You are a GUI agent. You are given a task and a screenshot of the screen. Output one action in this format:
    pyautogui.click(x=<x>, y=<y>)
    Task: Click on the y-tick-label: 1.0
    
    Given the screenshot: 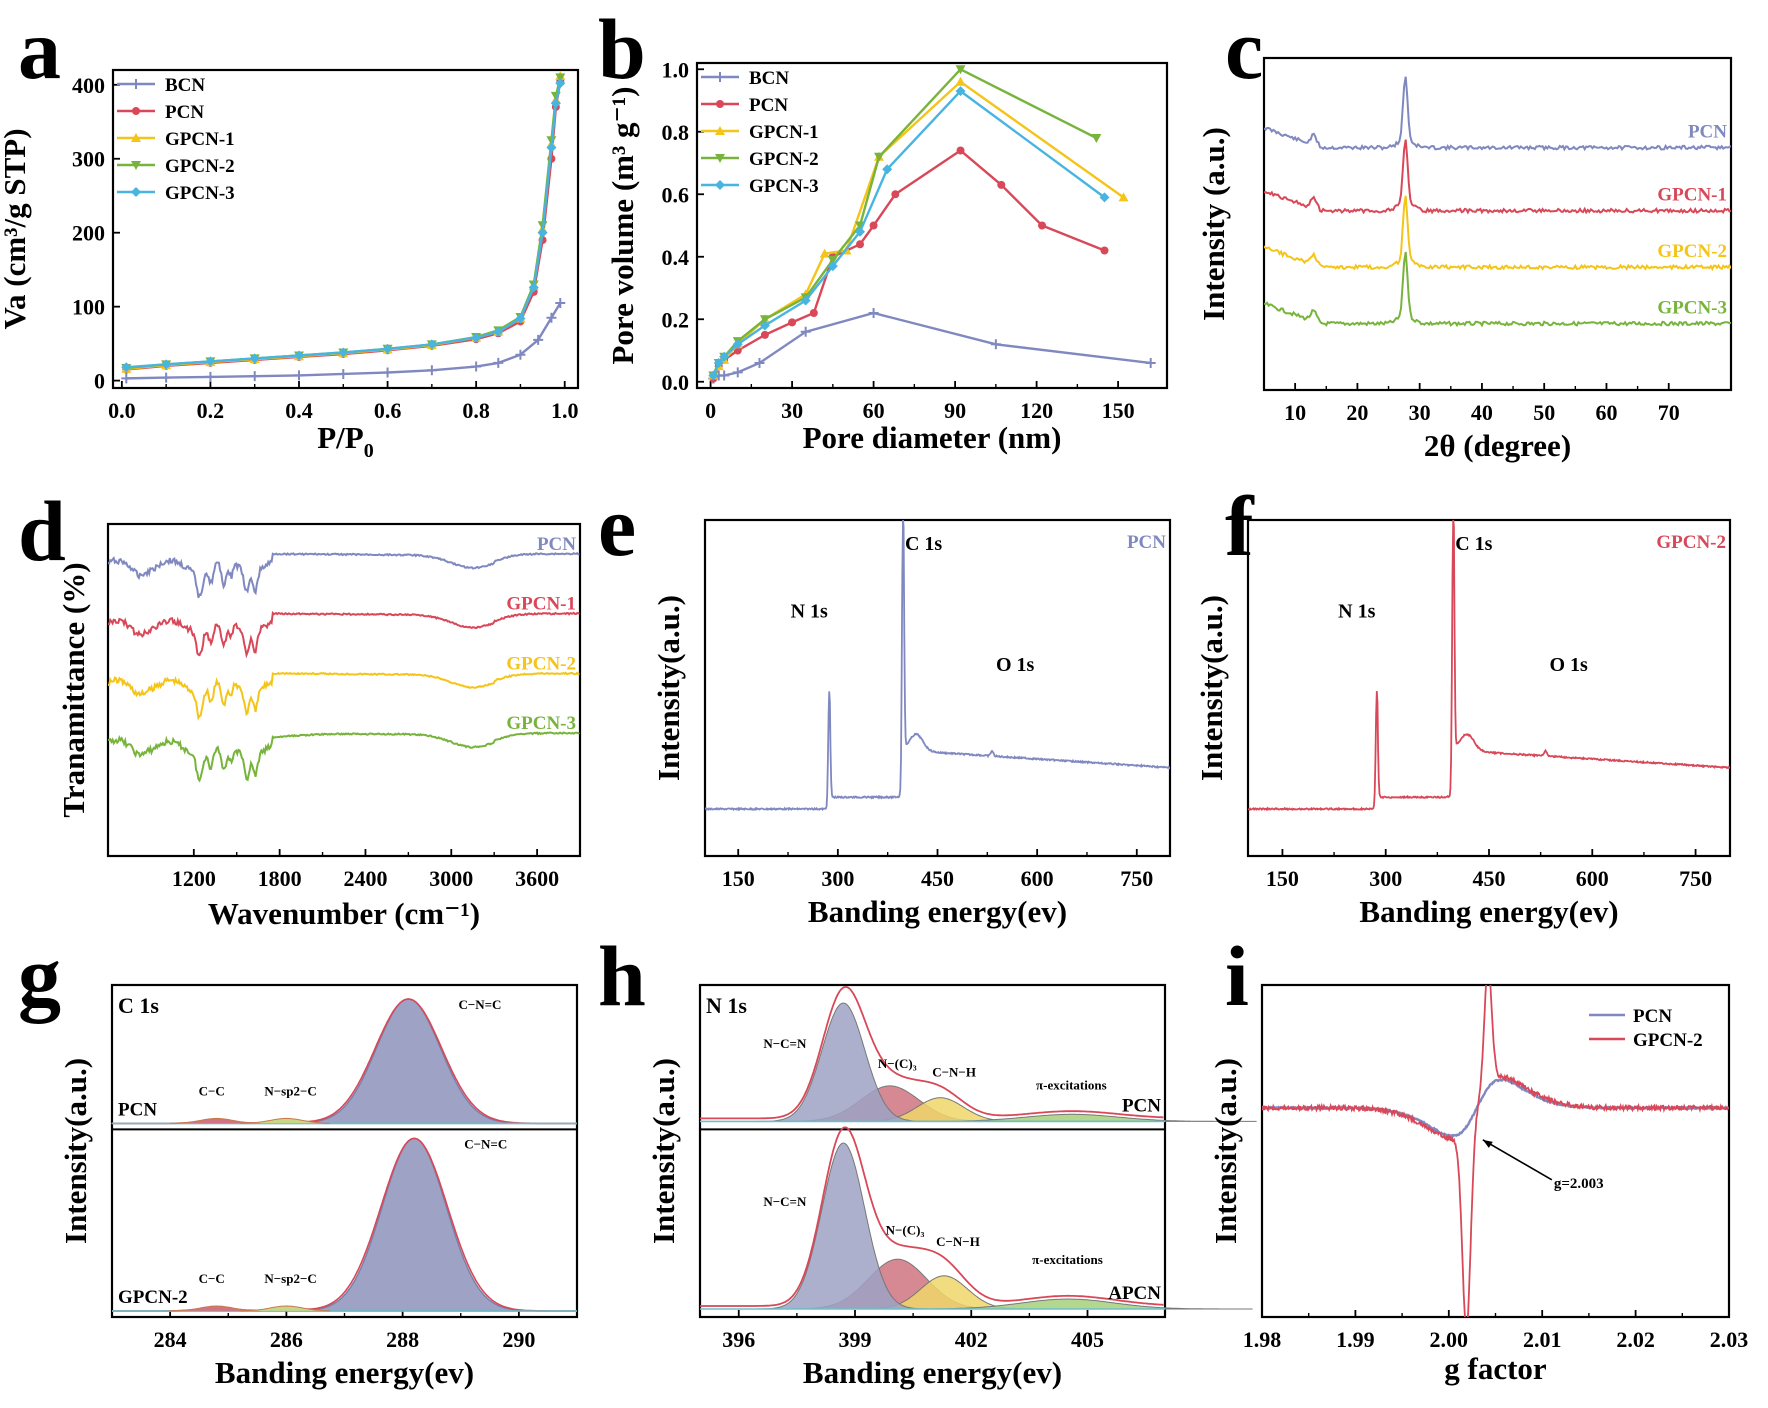 What is the action you would take?
    pyautogui.click(x=676, y=69)
    